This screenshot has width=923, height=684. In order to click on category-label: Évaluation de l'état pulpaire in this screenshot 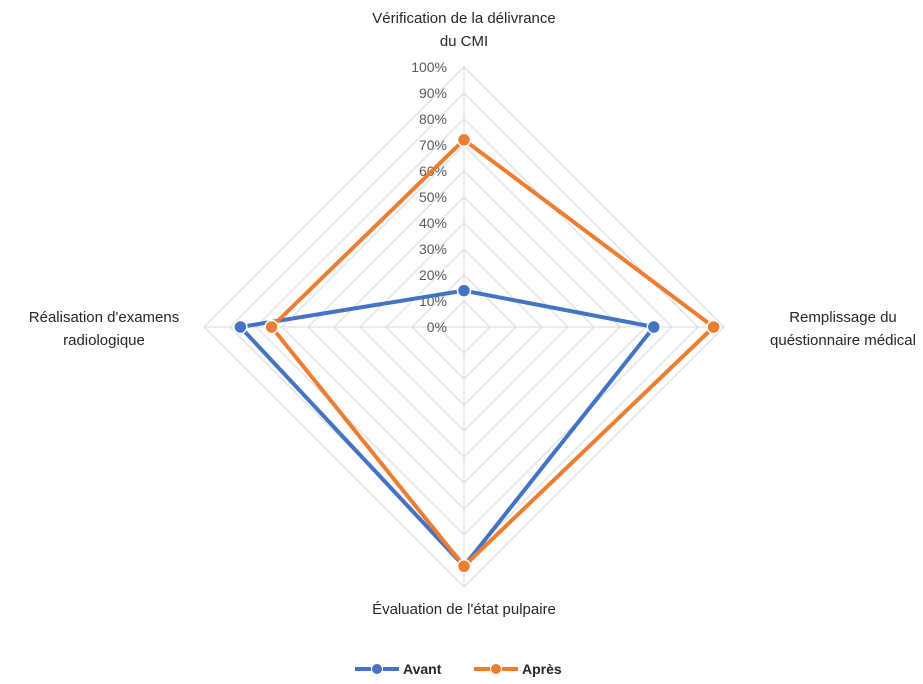, I will do `click(464, 609)`.